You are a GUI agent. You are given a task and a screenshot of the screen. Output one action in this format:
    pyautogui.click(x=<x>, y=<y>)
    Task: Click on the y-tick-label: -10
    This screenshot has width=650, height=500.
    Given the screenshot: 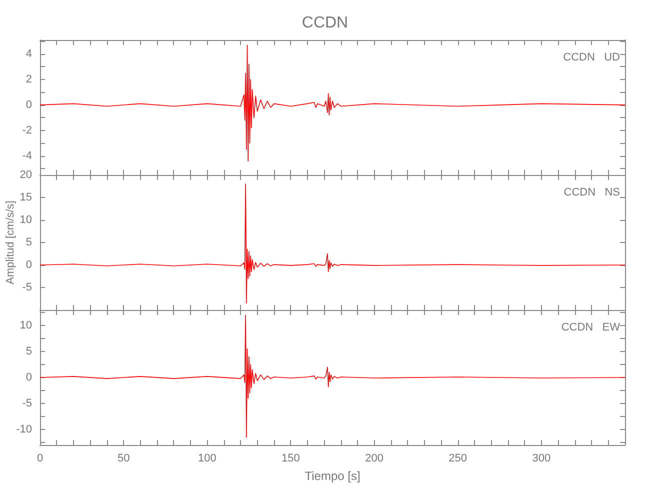 What is the action you would take?
    pyautogui.click(x=24, y=429)
    